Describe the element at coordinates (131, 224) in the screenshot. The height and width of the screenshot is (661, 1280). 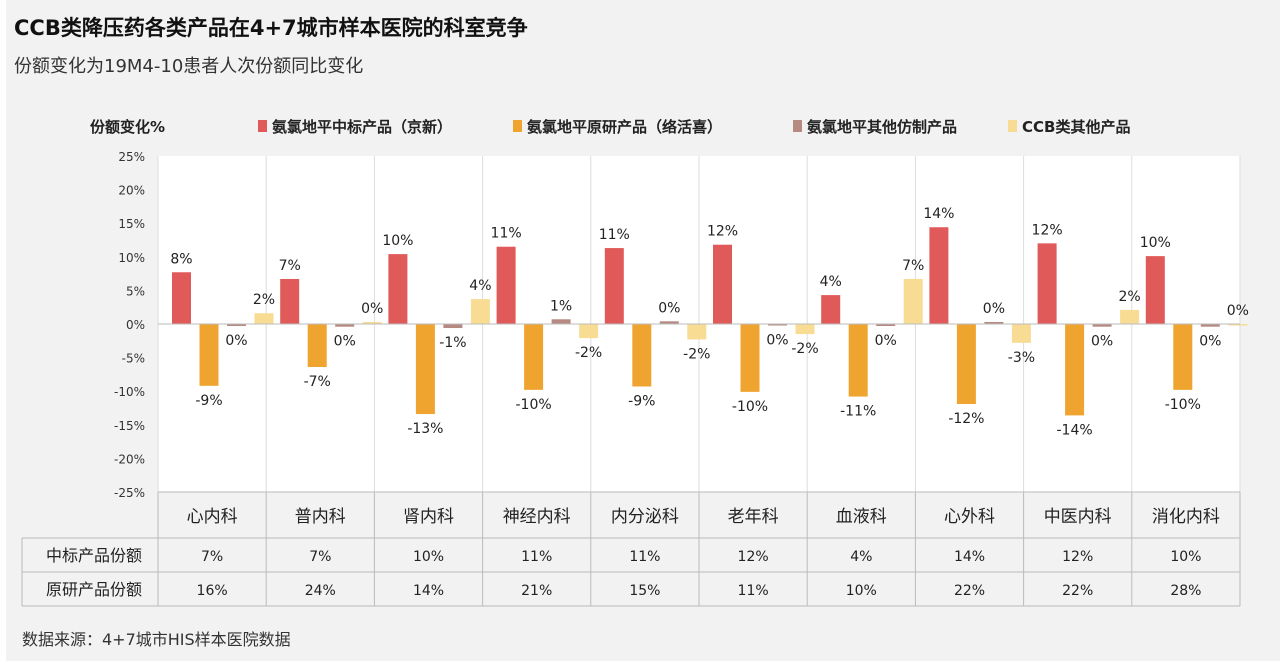
I see `y-tick-label: 15%` at that location.